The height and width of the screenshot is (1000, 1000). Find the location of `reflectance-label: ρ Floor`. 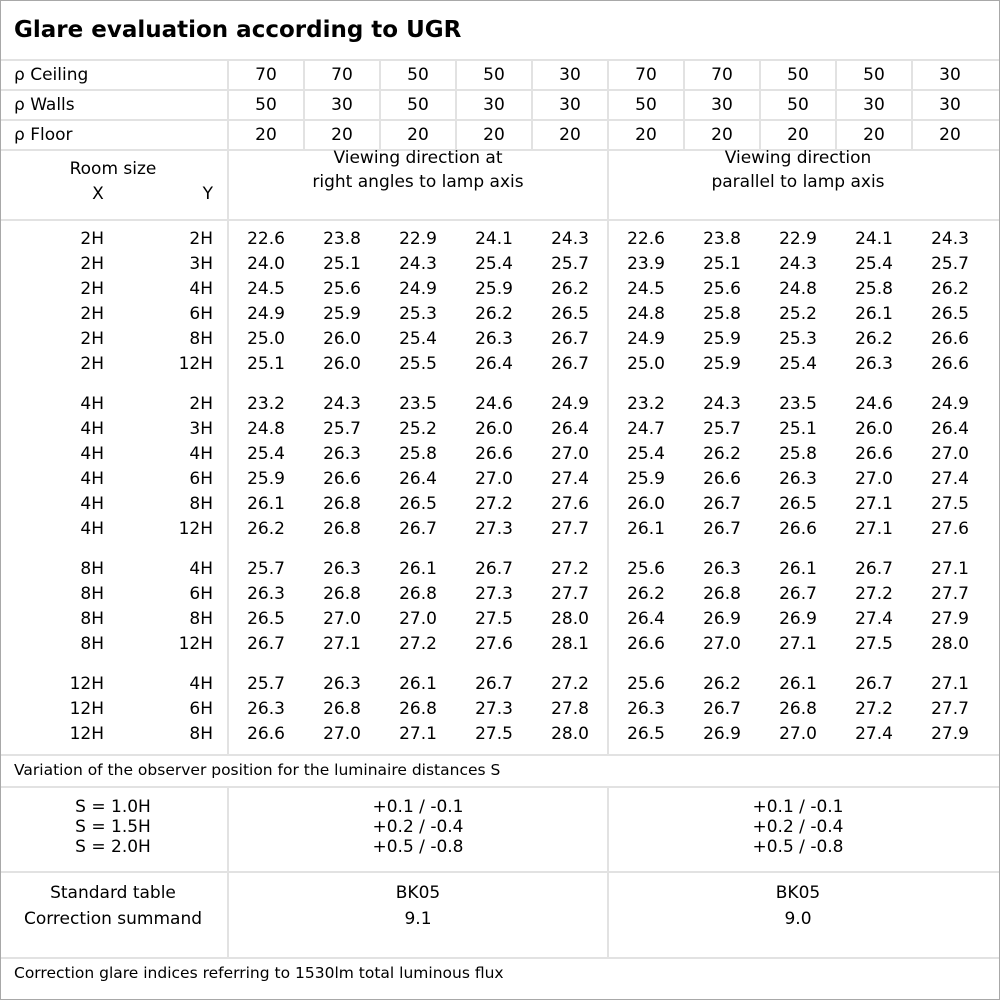

reflectance-label: ρ Floor is located at coordinates (43, 135).